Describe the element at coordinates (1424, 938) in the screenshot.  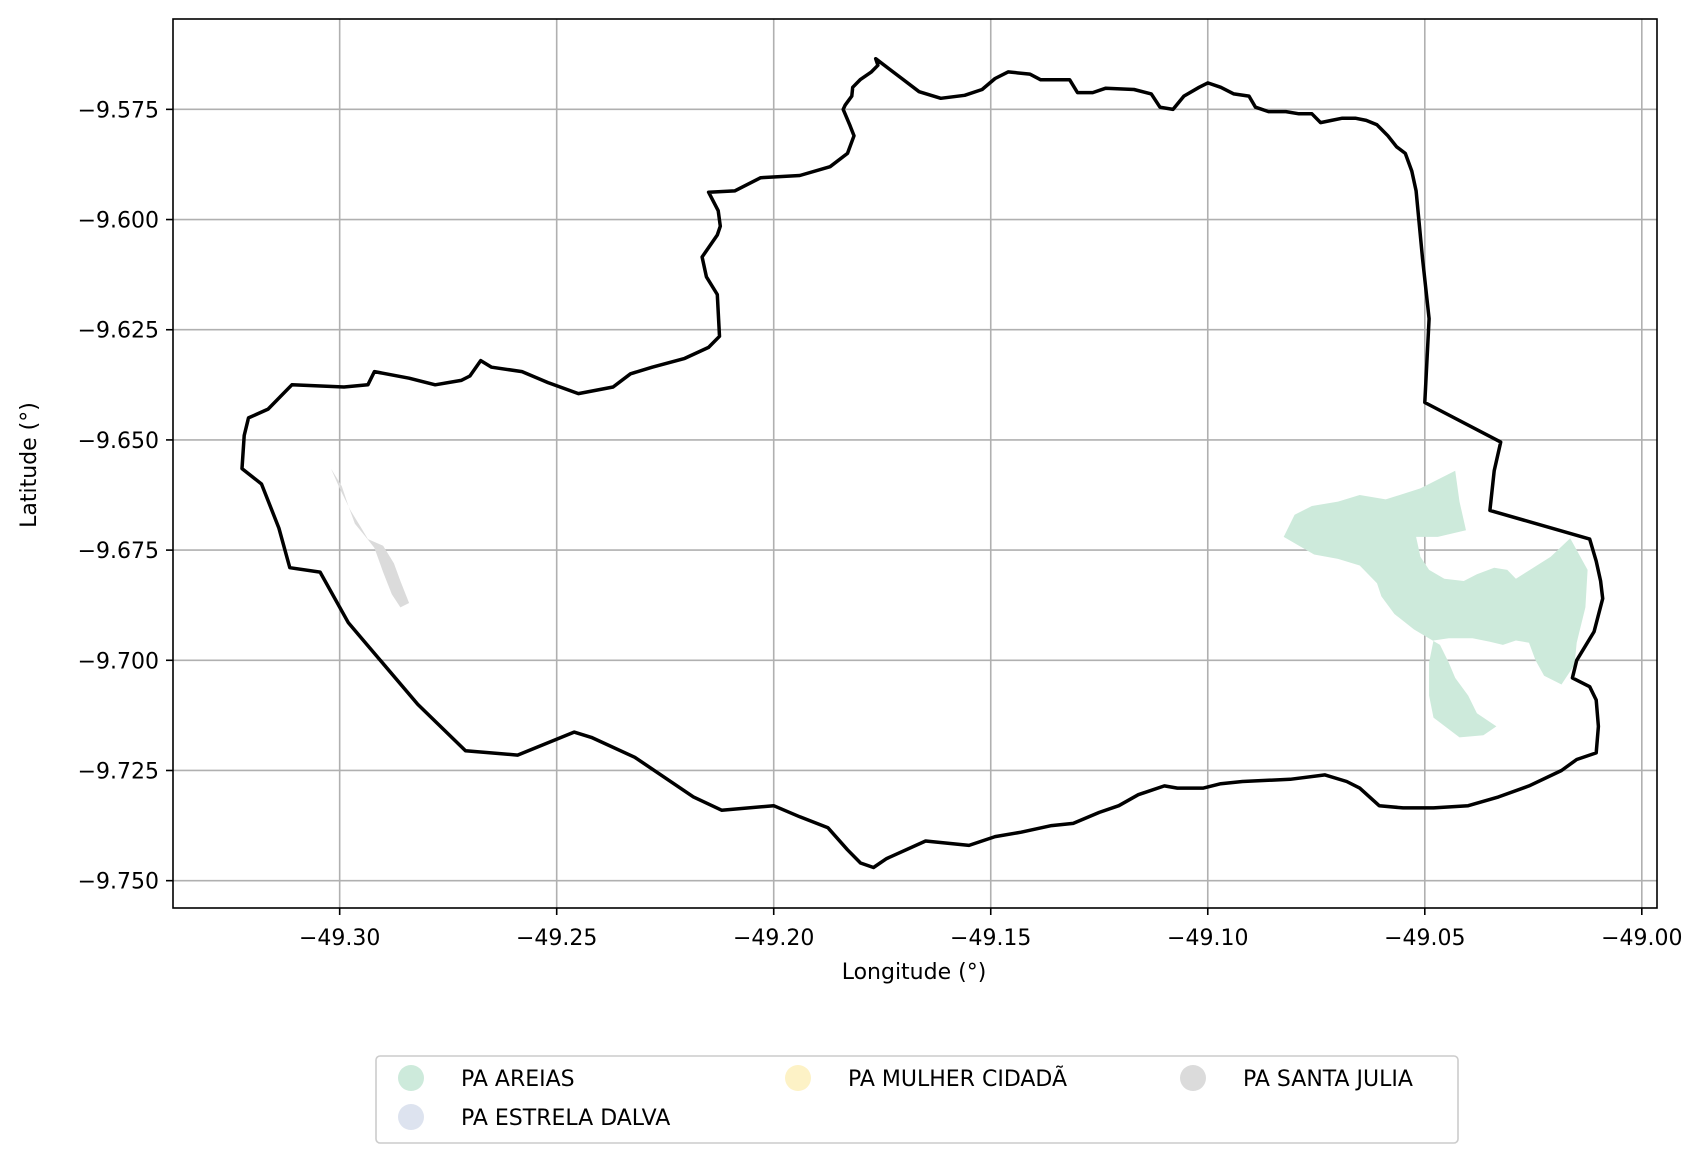
I see `x-tick-label: −49.05` at that location.